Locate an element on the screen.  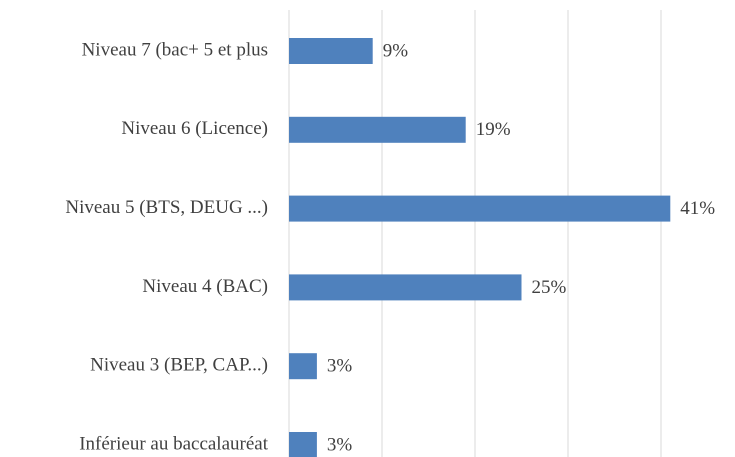
y-tick-label: Niveau 6 (Licence) is located at coordinates (194, 128).